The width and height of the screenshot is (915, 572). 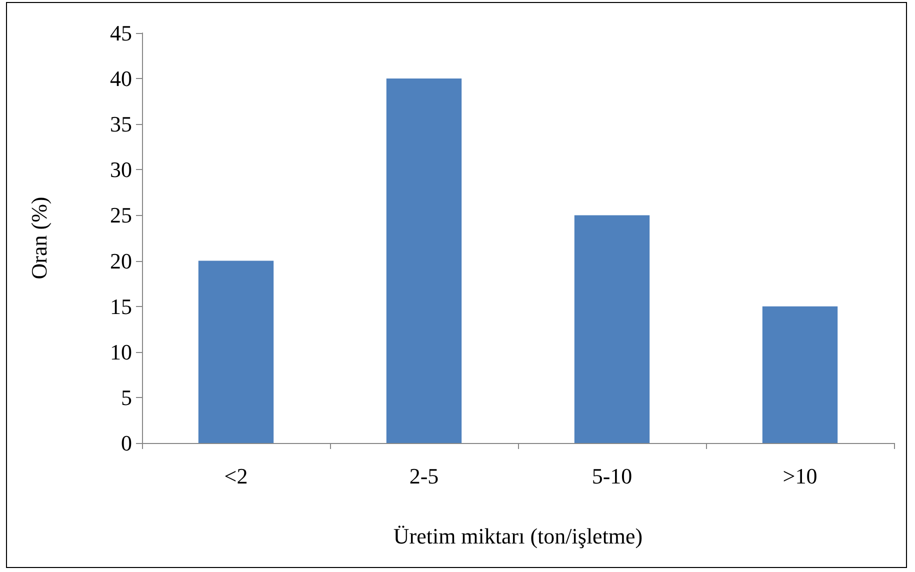 What do you see at coordinates (121, 306) in the screenshot?
I see `y-tick-label: 15` at bounding box center [121, 306].